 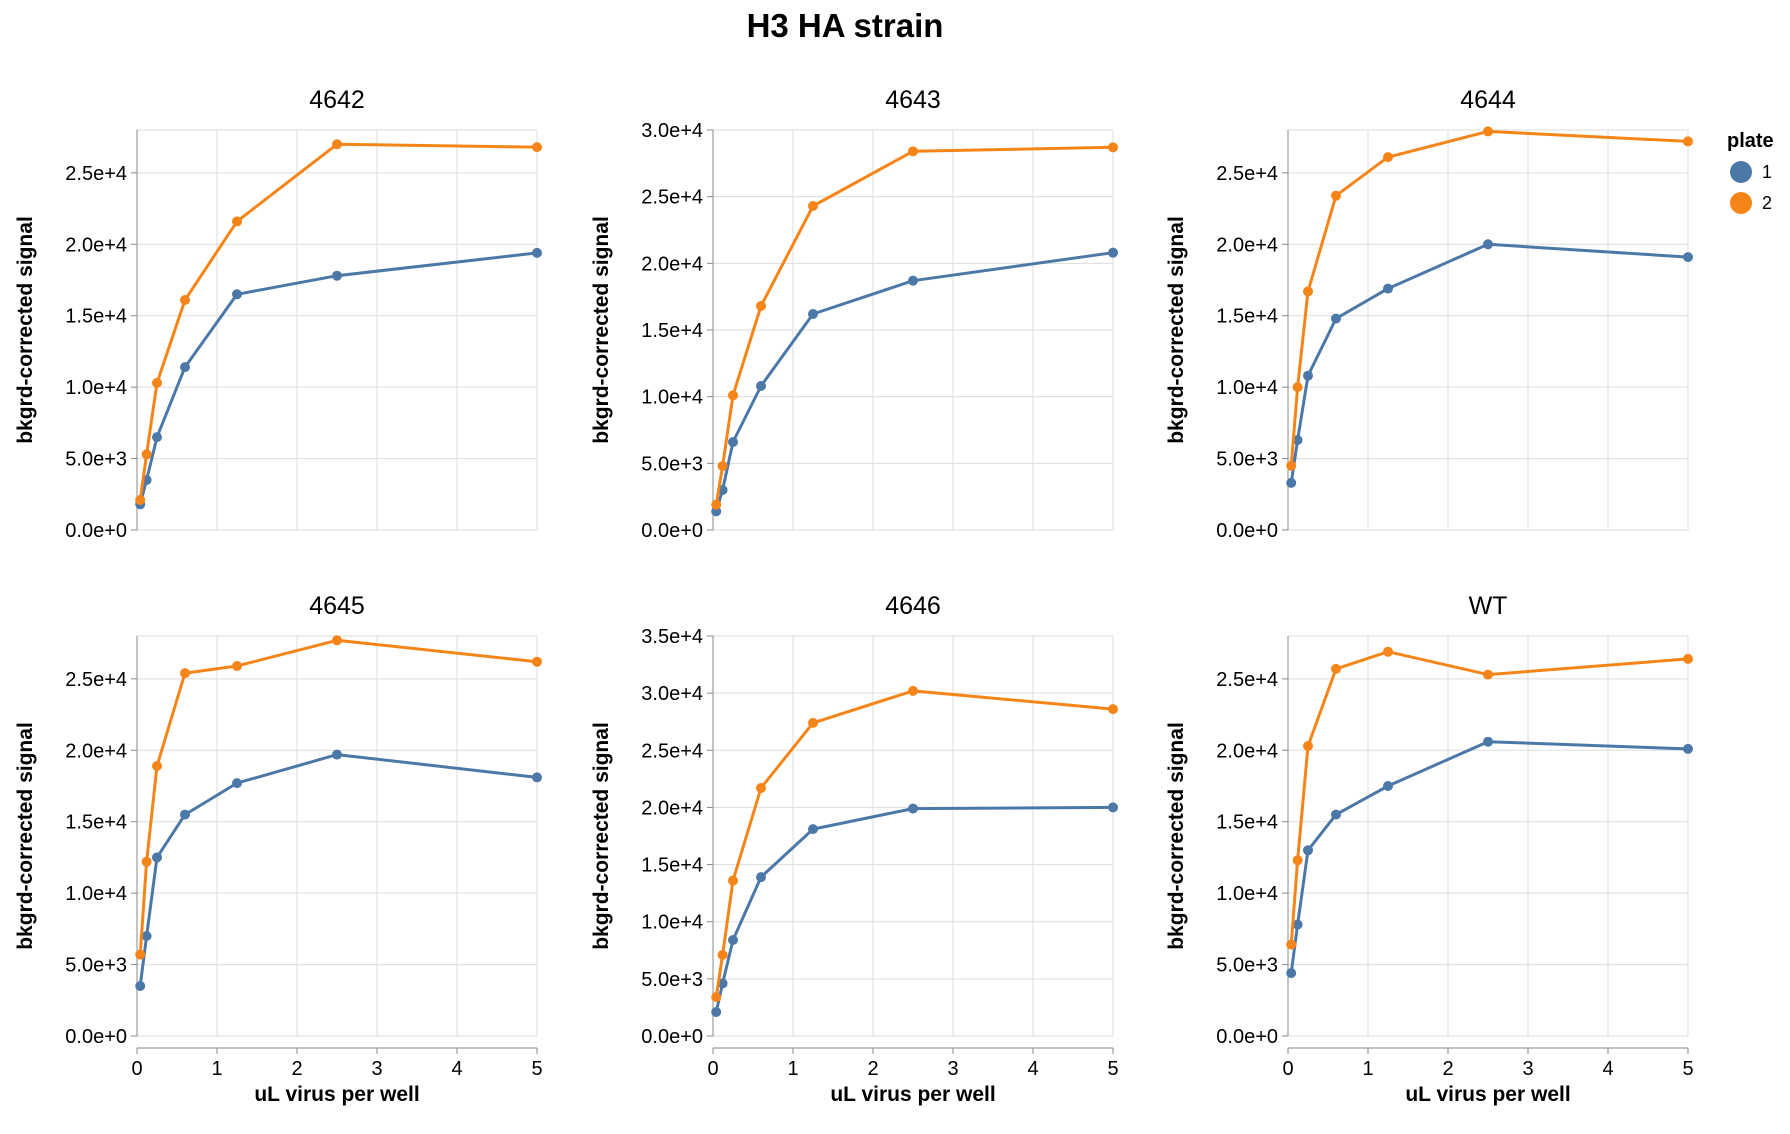 What do you see at coordinates (913, 606) in the screenshot?
I see `panel-title: 4646` at bounding box center [913, 606].